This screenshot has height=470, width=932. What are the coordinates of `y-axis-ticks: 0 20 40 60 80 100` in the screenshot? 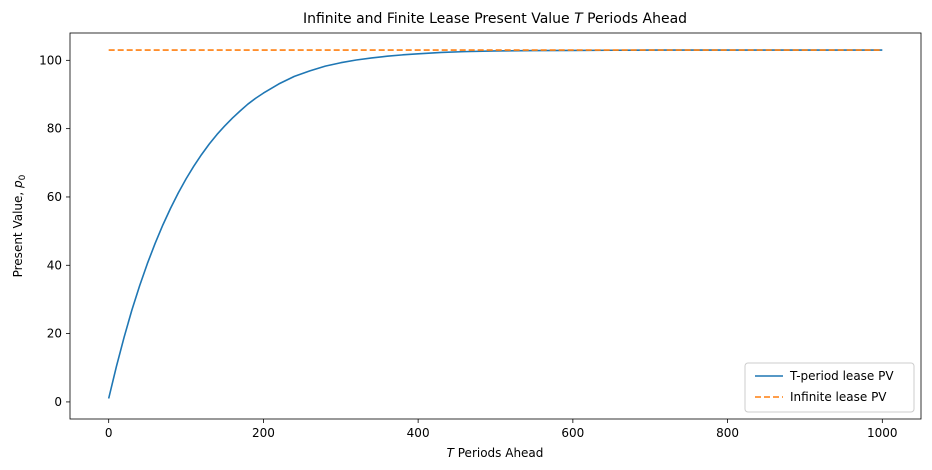 It's located at (54, 231).